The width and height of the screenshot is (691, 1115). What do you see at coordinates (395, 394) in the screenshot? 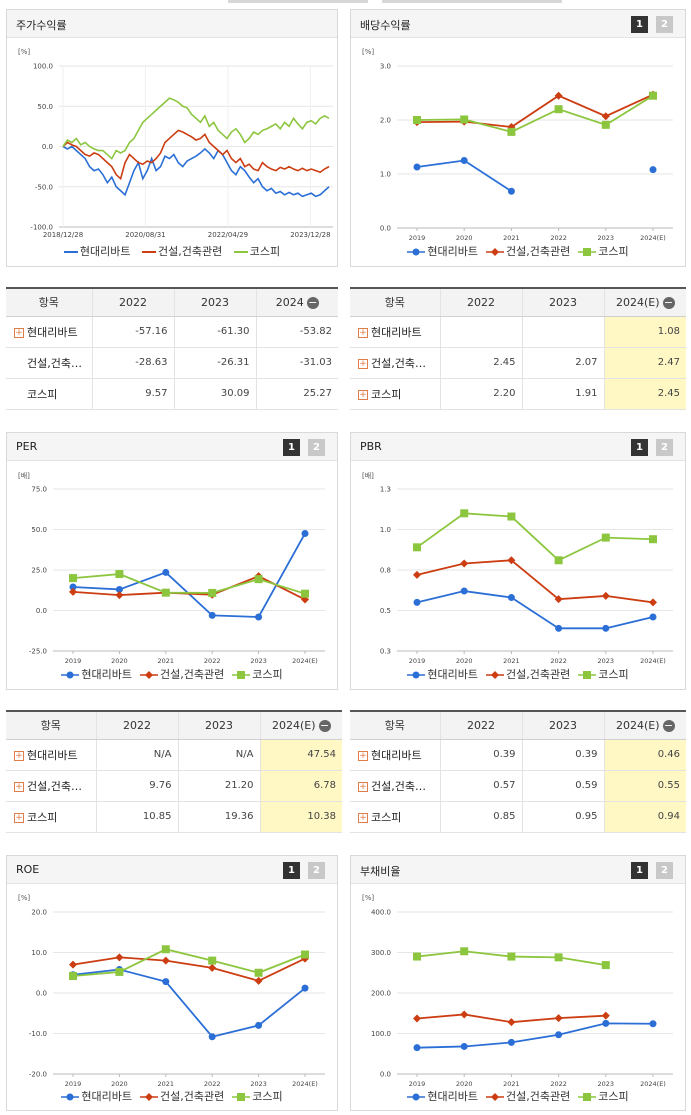
I see `row-label: + 코스피` at bounding box center [395, 394].